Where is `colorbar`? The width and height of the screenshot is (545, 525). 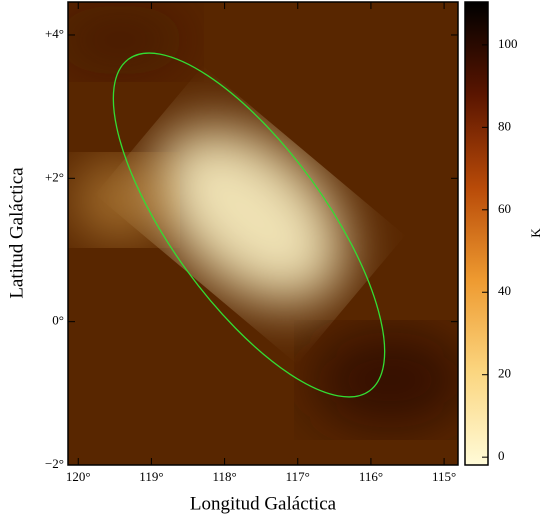
colorbar is located at coordinates (476, 233).